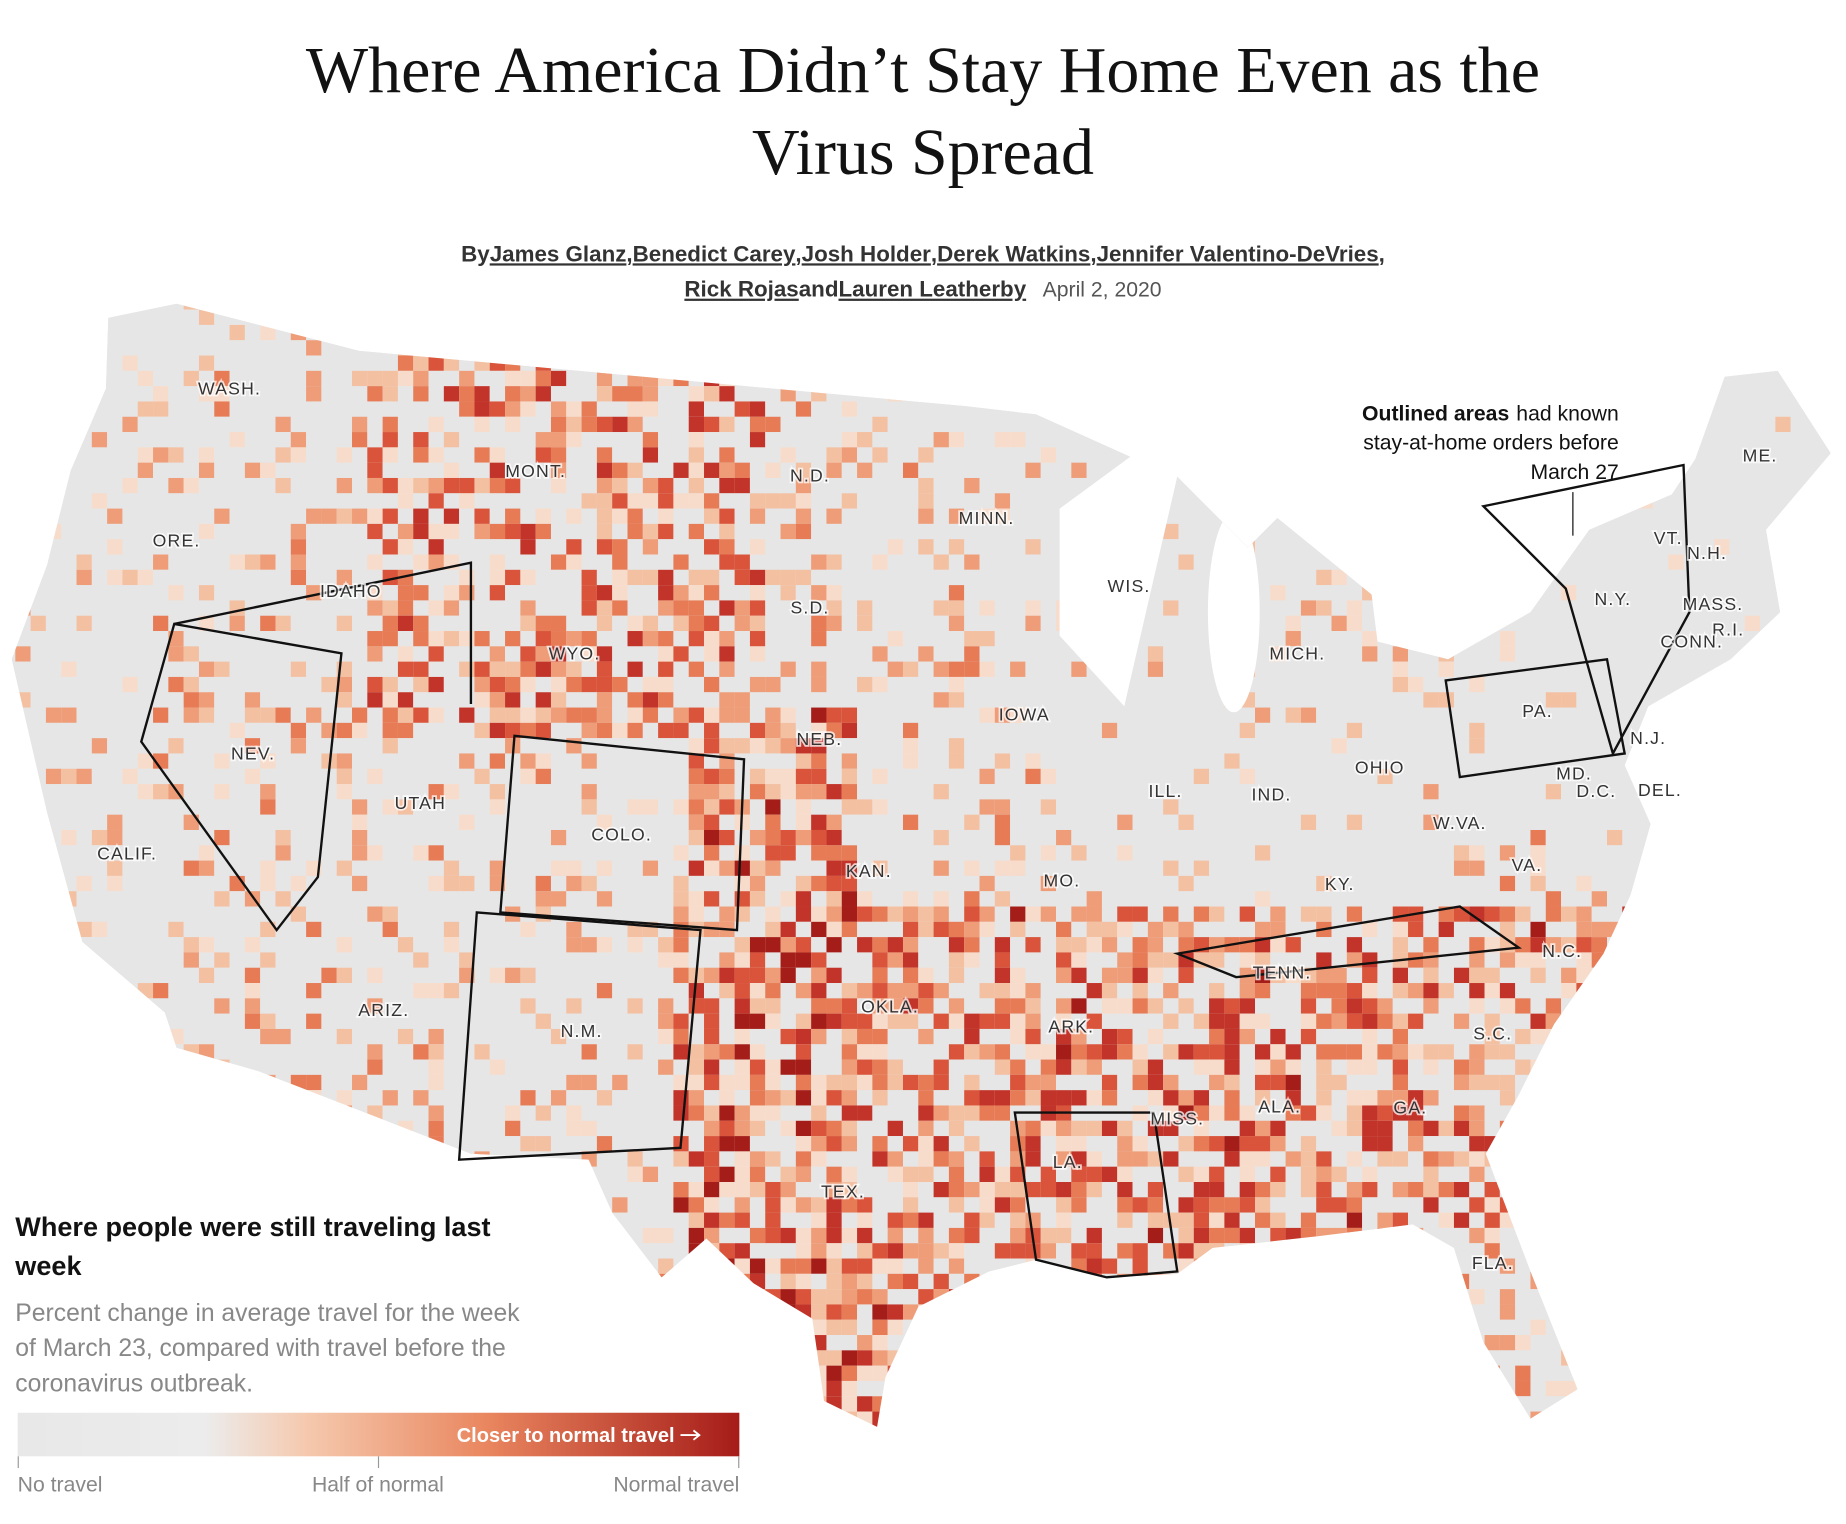 The height and width of the screenshot is (1524, 1846). What do you see at coordinates (741, 289) in the screenshot?
I see `author-link: Rick Rojas` at bounding box center [741, 289].